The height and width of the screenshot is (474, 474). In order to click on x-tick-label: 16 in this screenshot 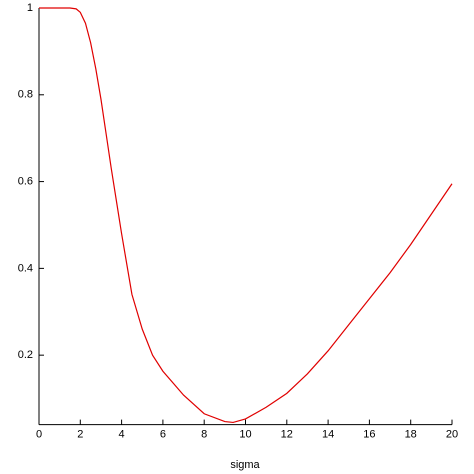, I will do `click(369, 435)`.